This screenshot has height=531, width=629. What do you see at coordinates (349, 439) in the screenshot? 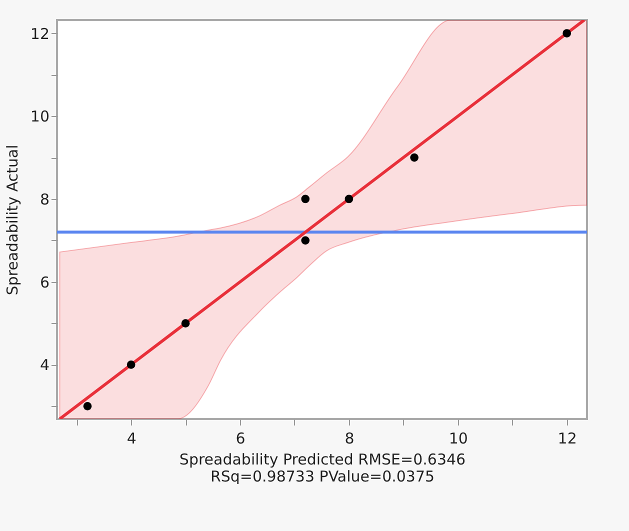
I see `x-tick-label: 8` at bounding box center [349, 439].